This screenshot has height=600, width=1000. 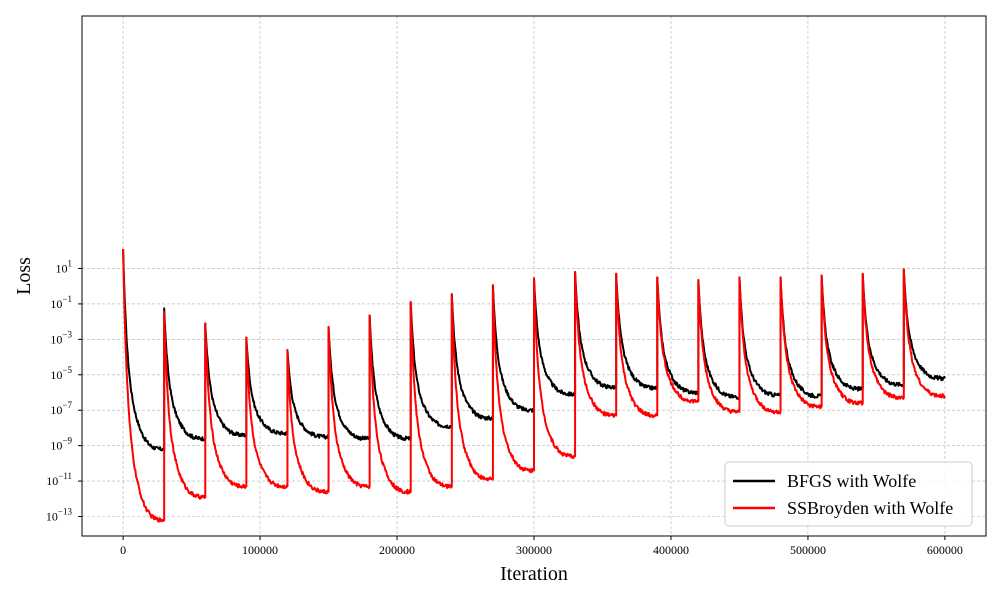 I want to click on x-axis: 0 100000 200000 300000 400000 500000 600000, so click(x=541, y=546).